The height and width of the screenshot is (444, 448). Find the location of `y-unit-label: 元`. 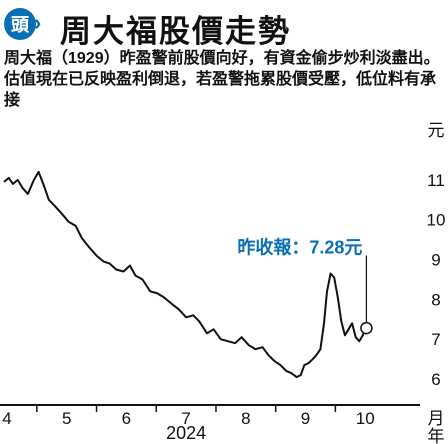

y-unit-label: 元 is located at coordinates (436, 130).